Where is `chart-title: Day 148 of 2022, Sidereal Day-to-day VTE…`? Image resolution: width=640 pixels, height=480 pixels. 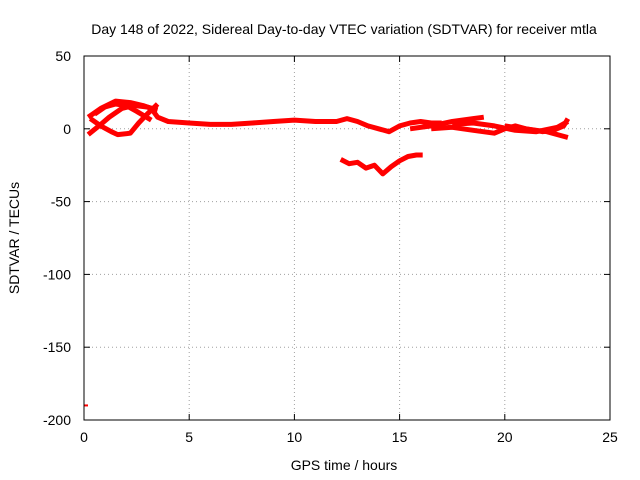
chart-title: Day 148 of 2022, Sidereal Day-to-day VTE… is located at coordinates (344, 29).